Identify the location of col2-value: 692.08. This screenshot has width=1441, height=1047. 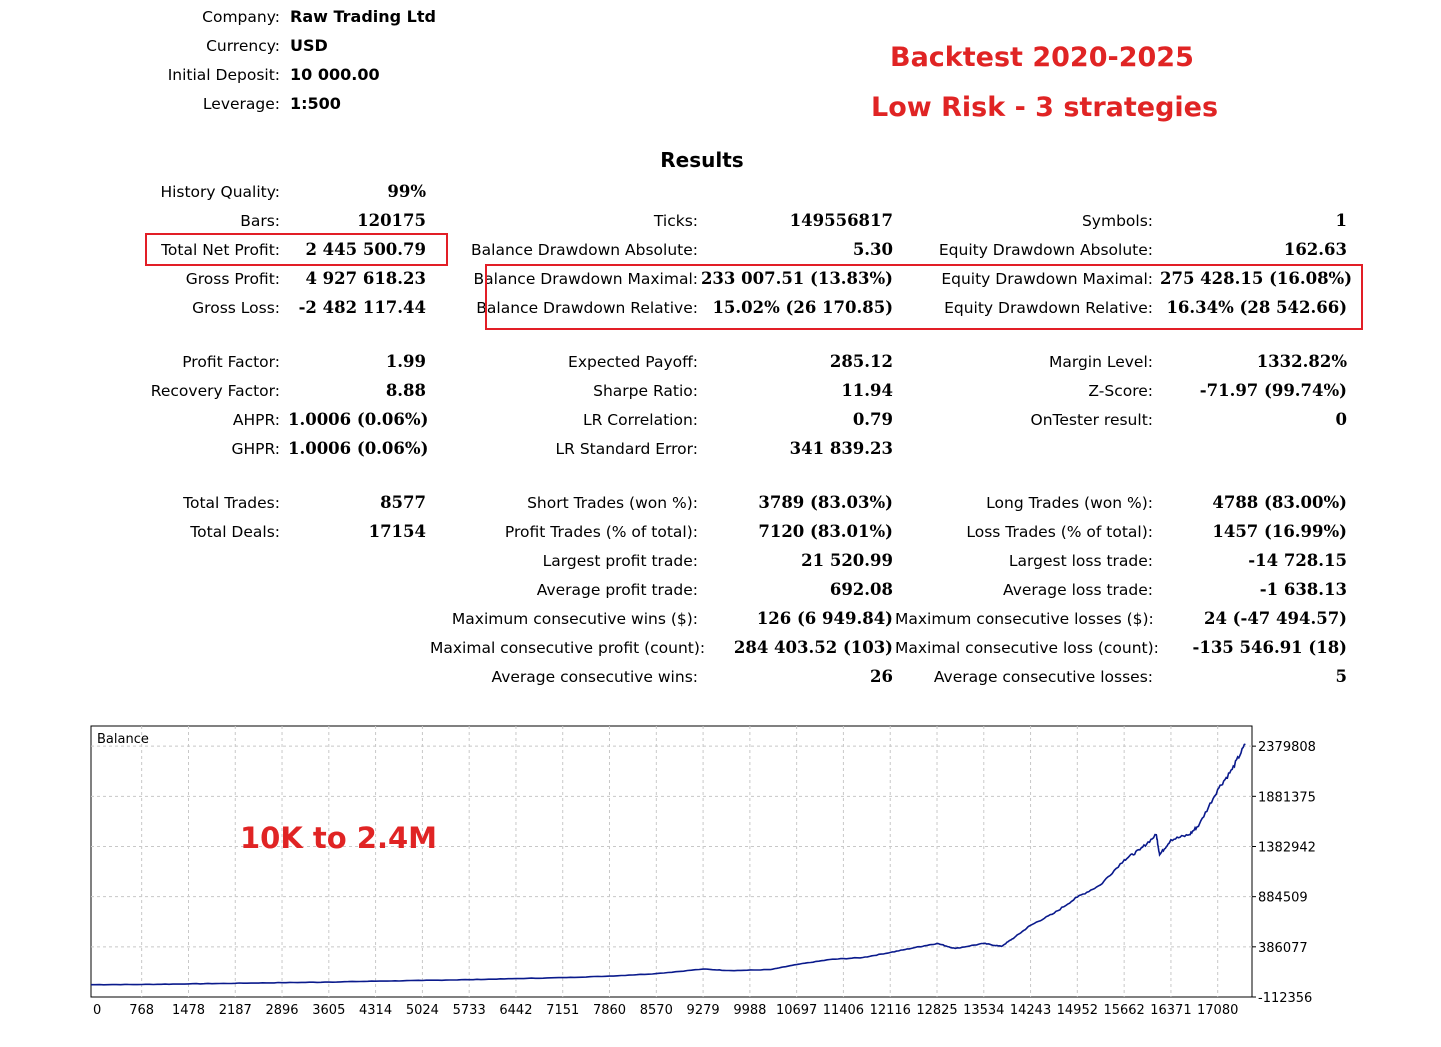
(861, 589).